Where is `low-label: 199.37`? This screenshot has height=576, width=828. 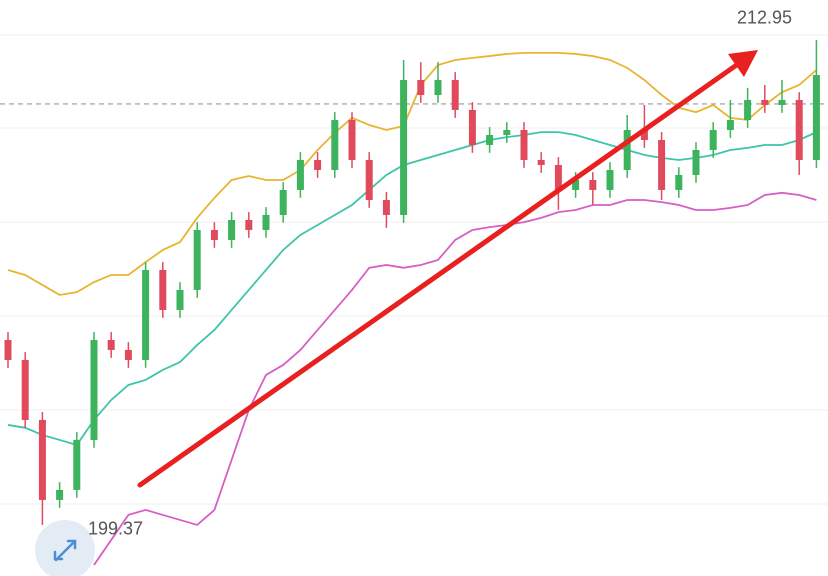 low-label: 199.37 is located at coordinates (115, 529).